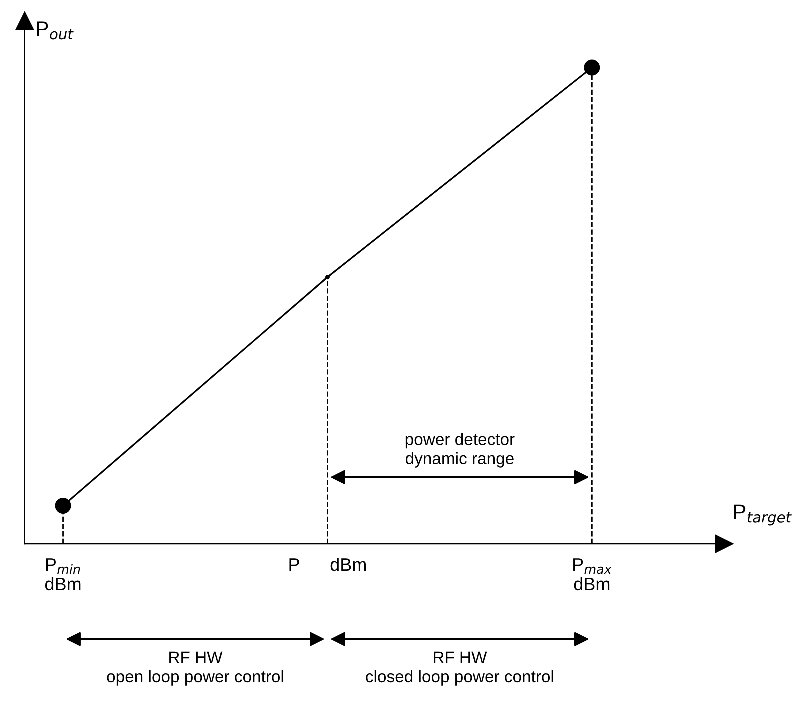 The image size is (804, 702). I want to click on x-tick-label: P$_{max}$ dBm, so click(593, 574).